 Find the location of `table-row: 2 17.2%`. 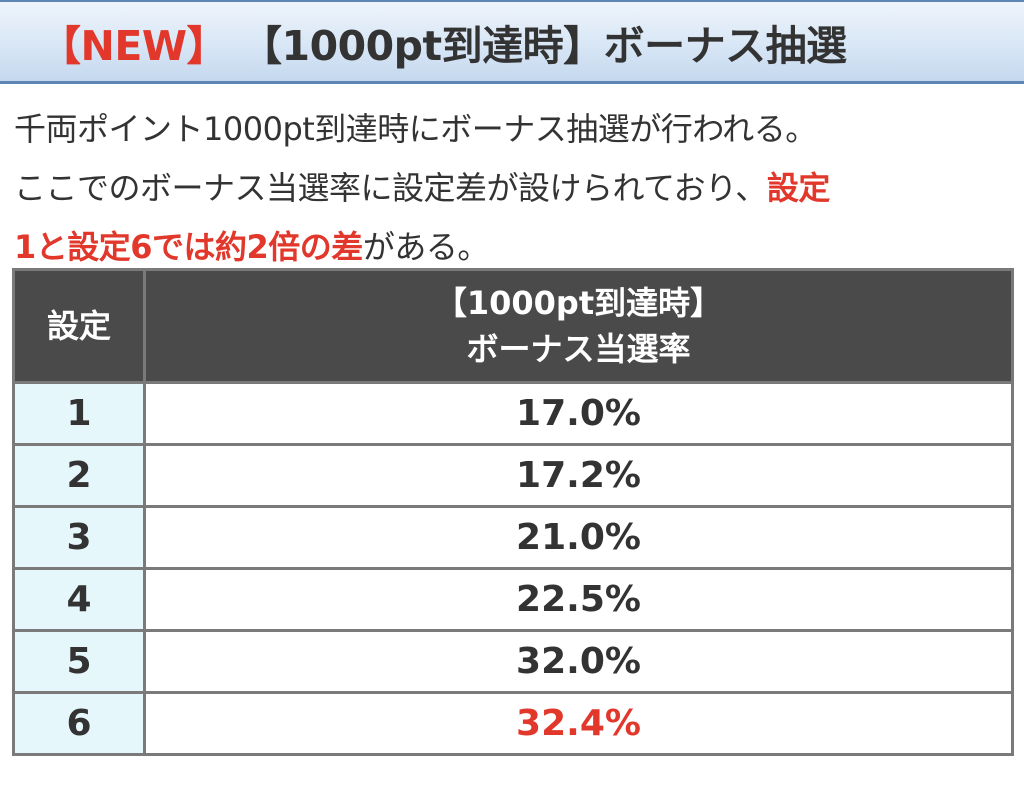

table-row: 2 17.2% is located at coordinates (513, 475).